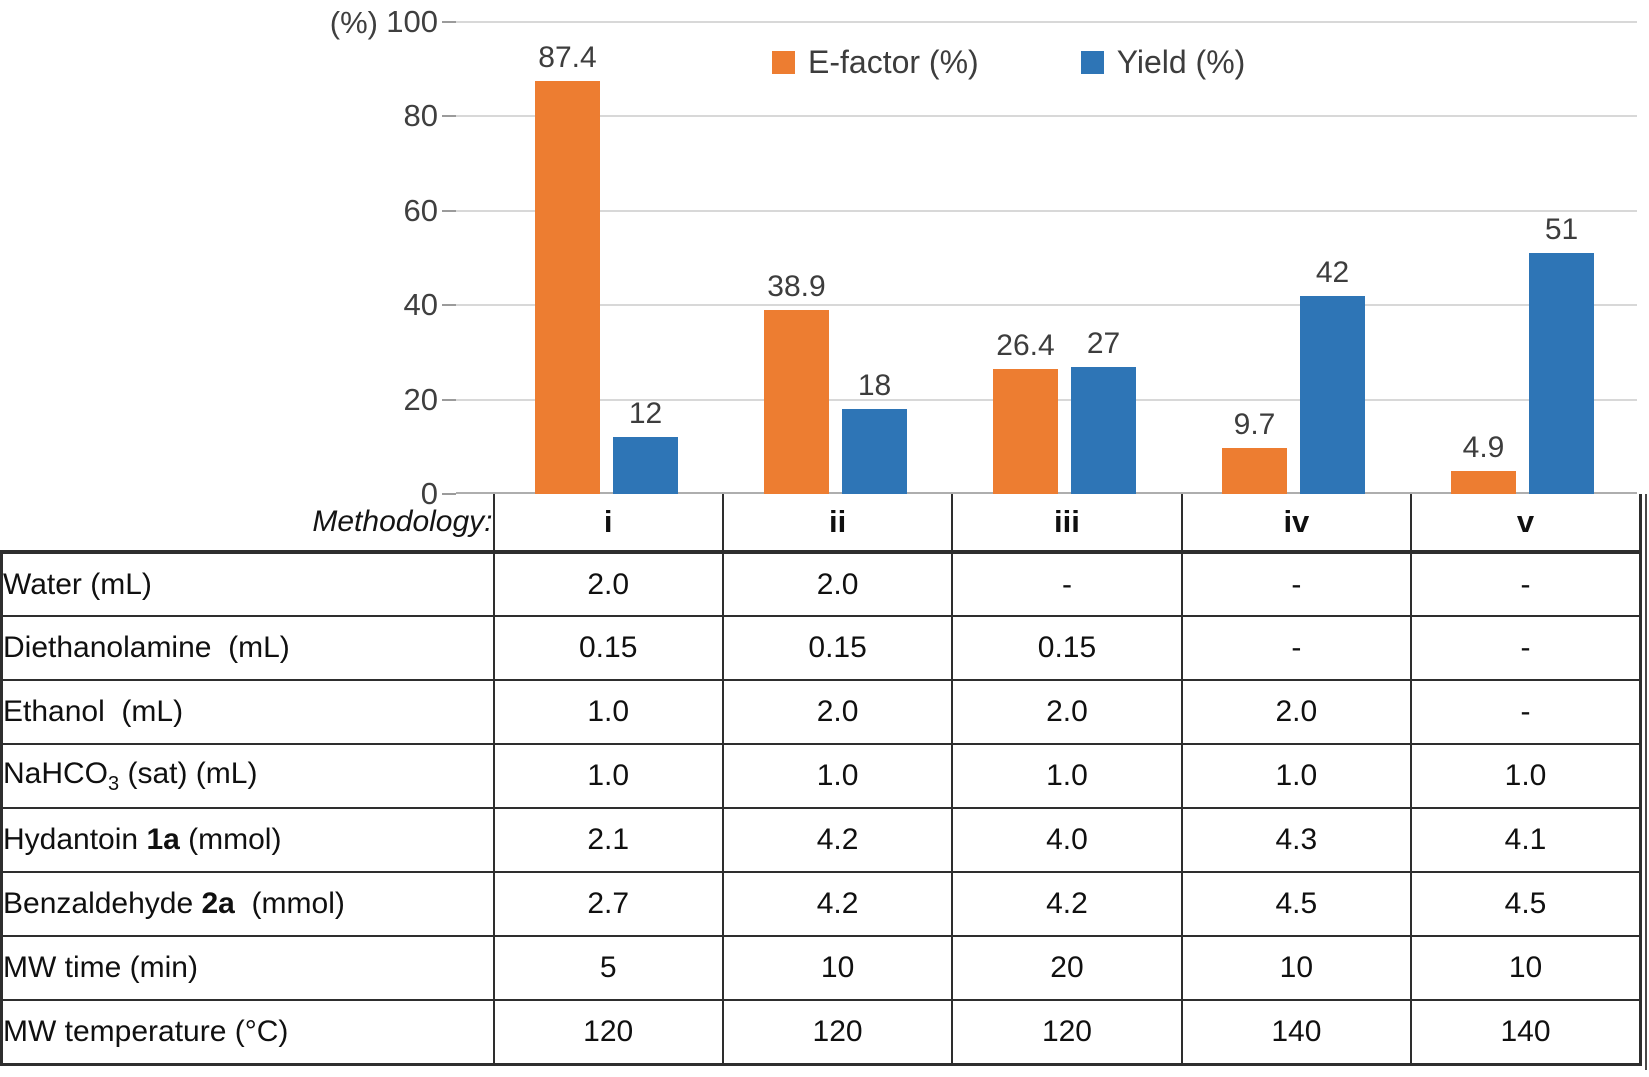  What do you see at coordinates (1526, 583) in the screenshot?
I see `table-cell-0-v: -` at bounding box center [1526, 583].